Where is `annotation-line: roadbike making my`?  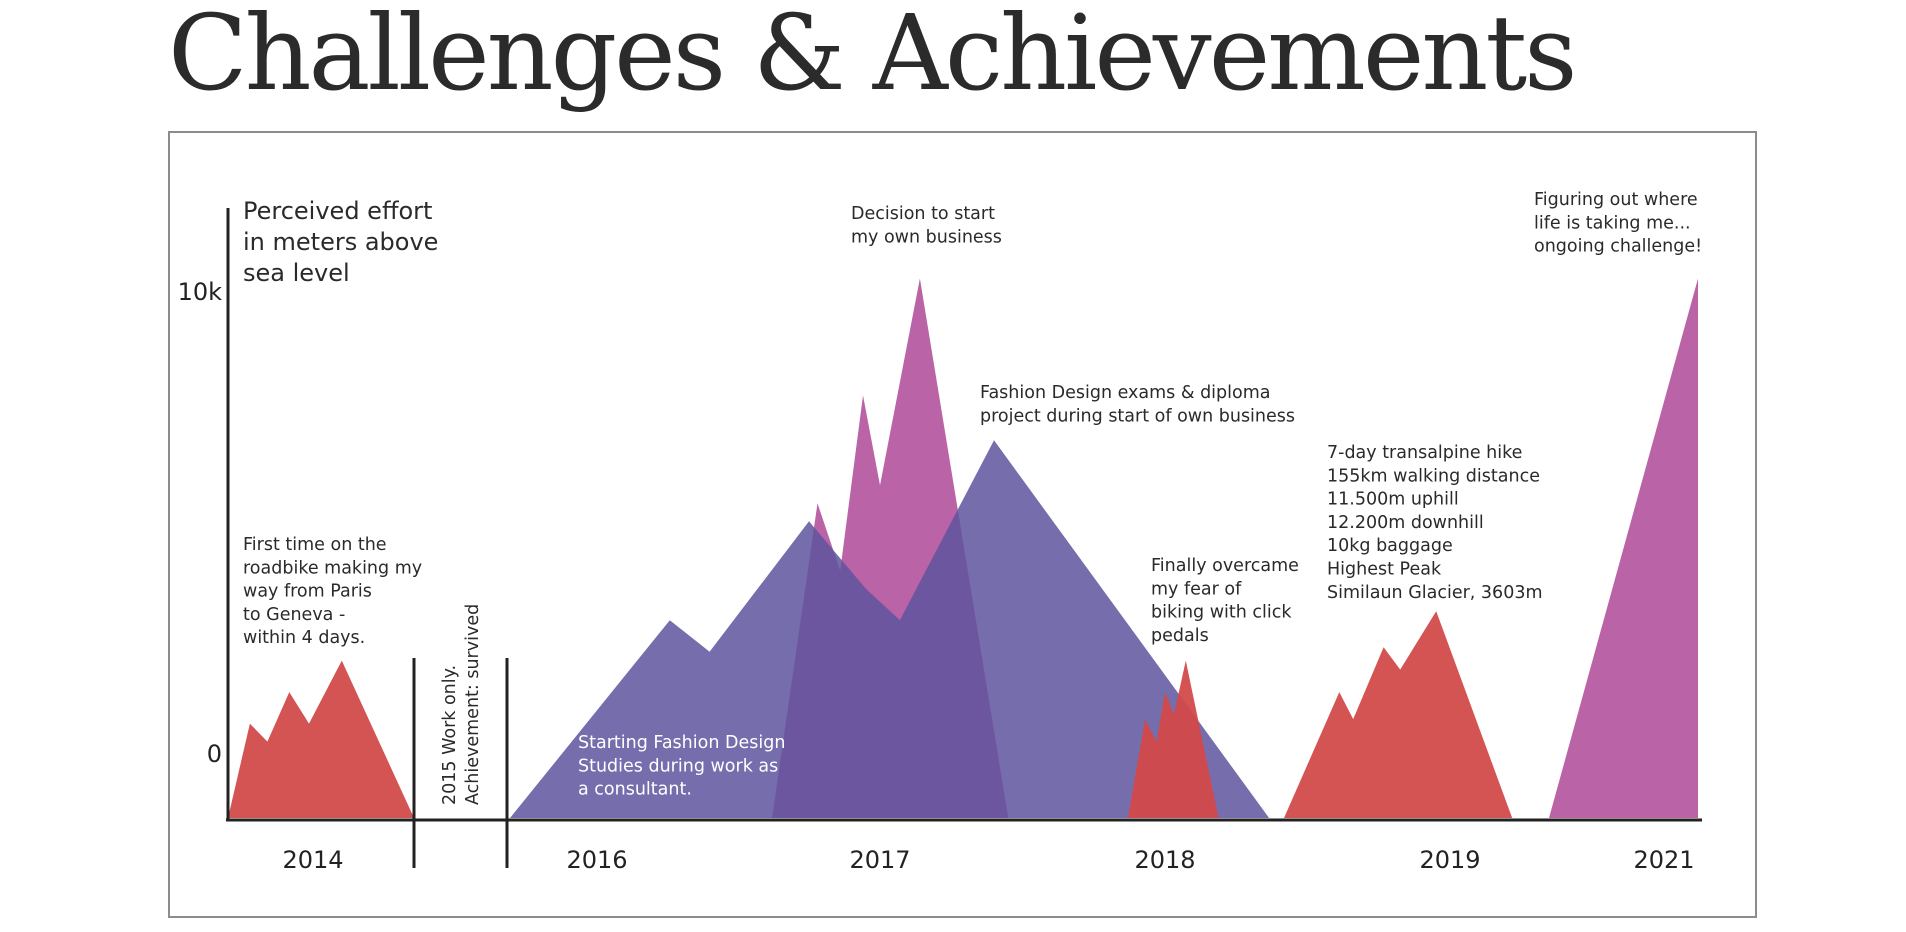 annotation-line: roadbike making my is located at coordinates (332, 568).